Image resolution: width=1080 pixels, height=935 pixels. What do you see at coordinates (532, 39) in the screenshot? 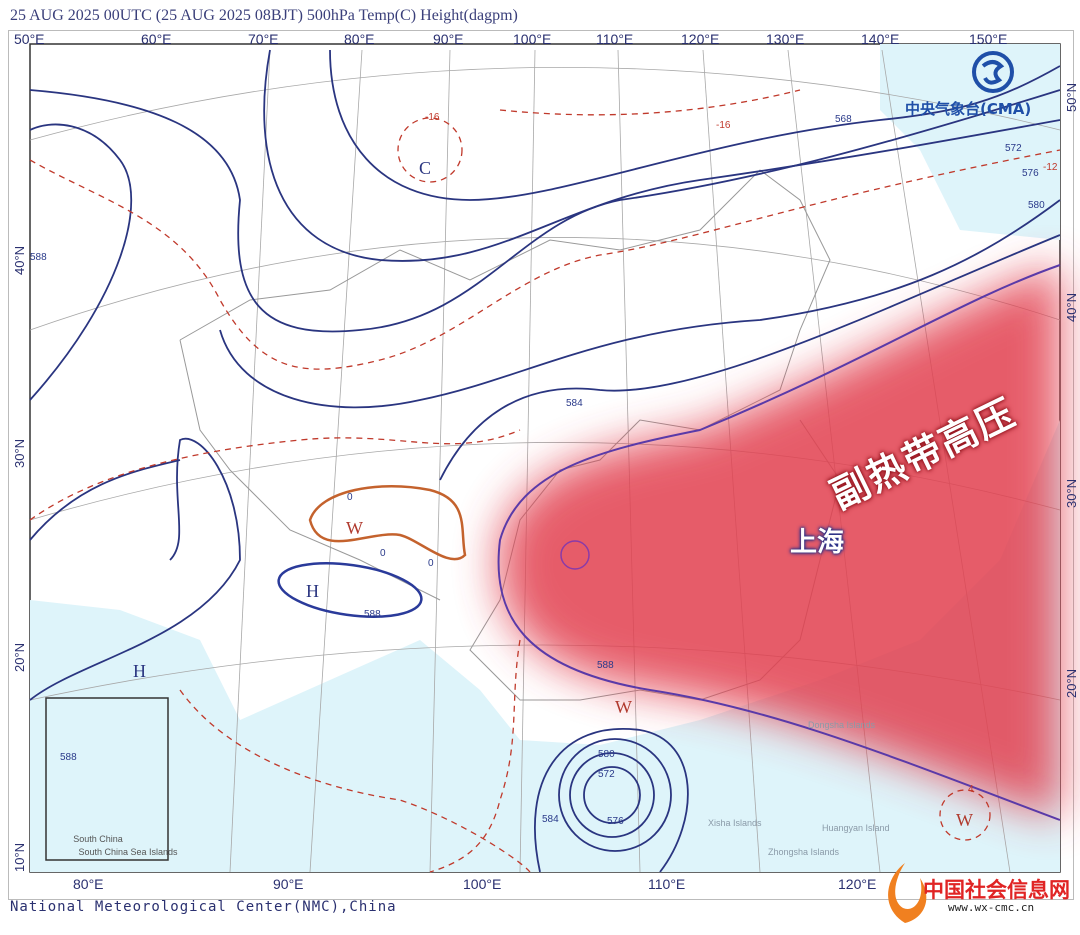
I see `lon-label-top: 100°E` at bounding box center [532, 39].